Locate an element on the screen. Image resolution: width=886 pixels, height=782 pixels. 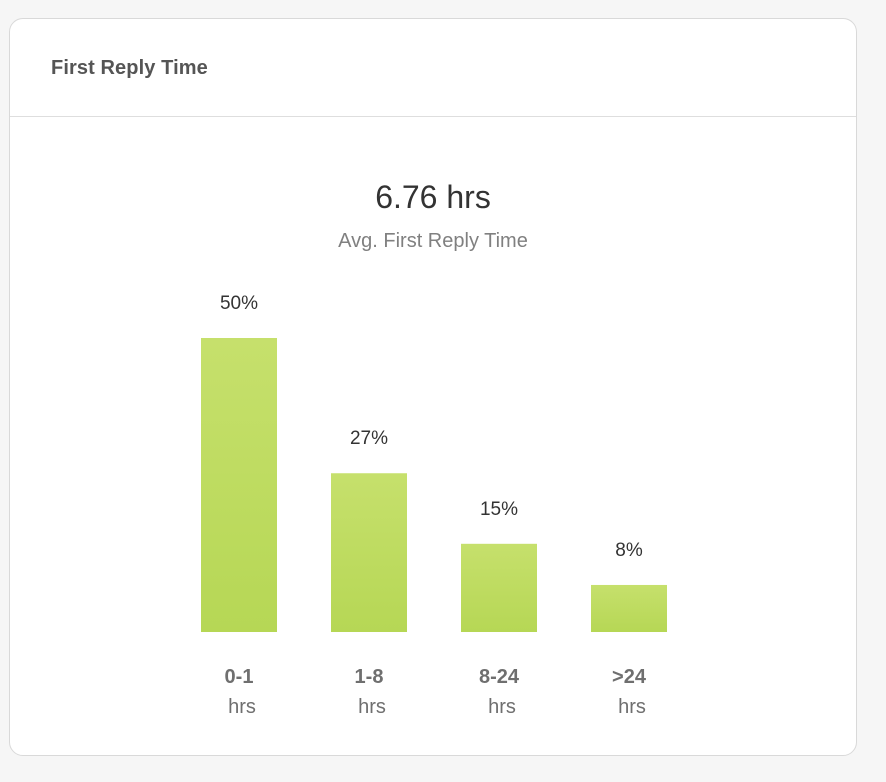
card-header: First Reply Time is located at coordinates (433, 68).